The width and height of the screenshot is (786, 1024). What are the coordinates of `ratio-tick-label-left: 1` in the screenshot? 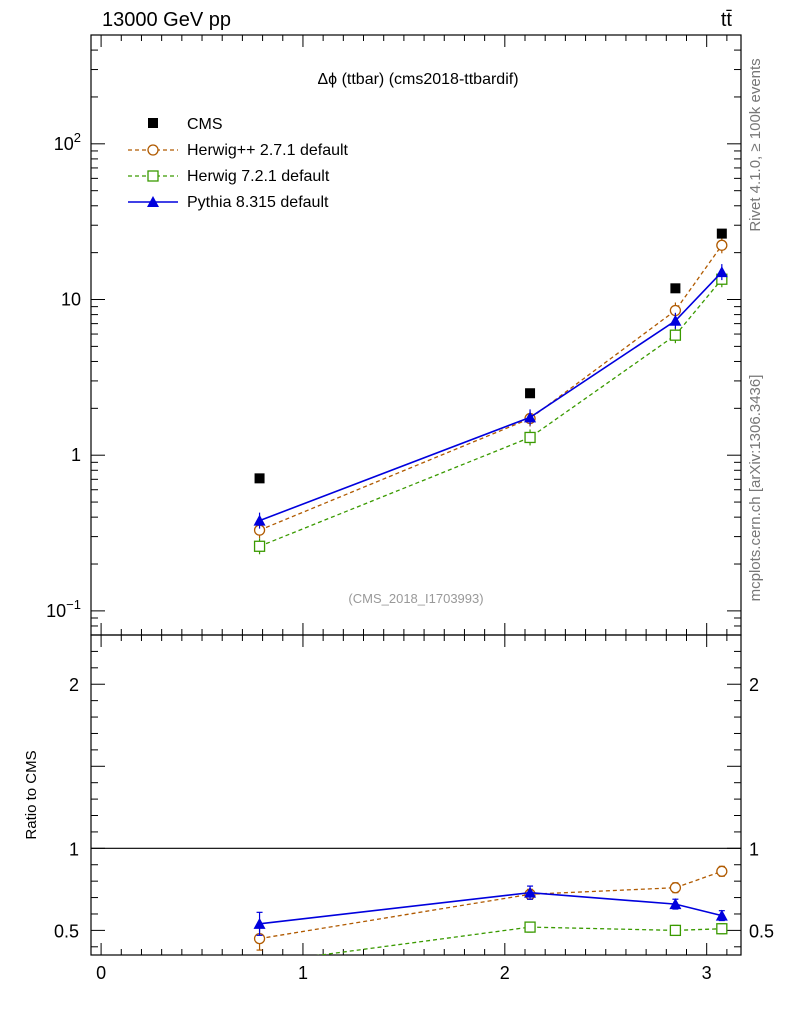 It's located at (74, 849).